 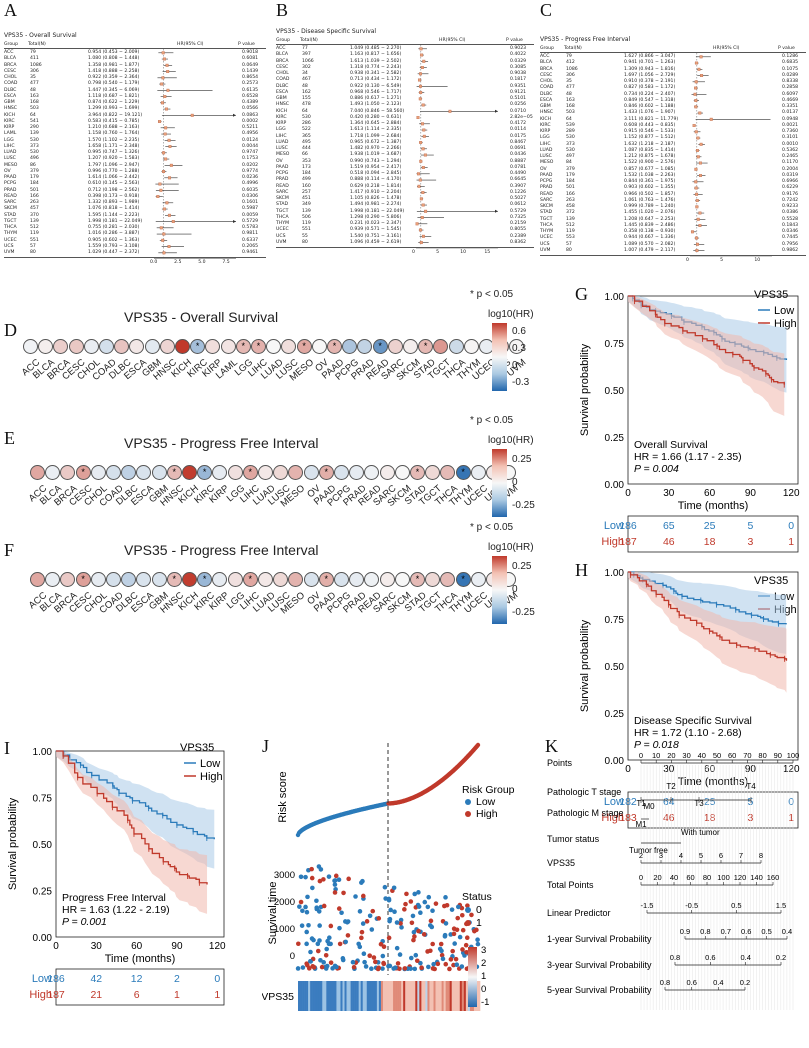 I want to click on forest-total: 353, so click(x=306, y=161).